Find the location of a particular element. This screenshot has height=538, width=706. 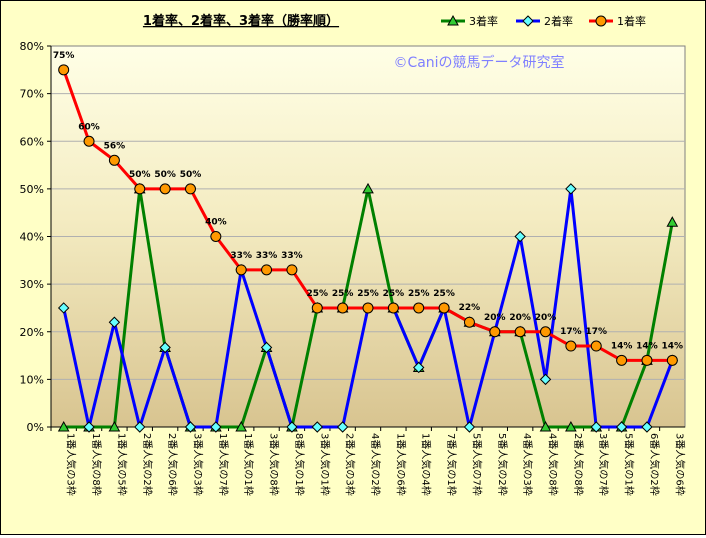

y-tick-label: 60% is located at coordinates (32, 141).